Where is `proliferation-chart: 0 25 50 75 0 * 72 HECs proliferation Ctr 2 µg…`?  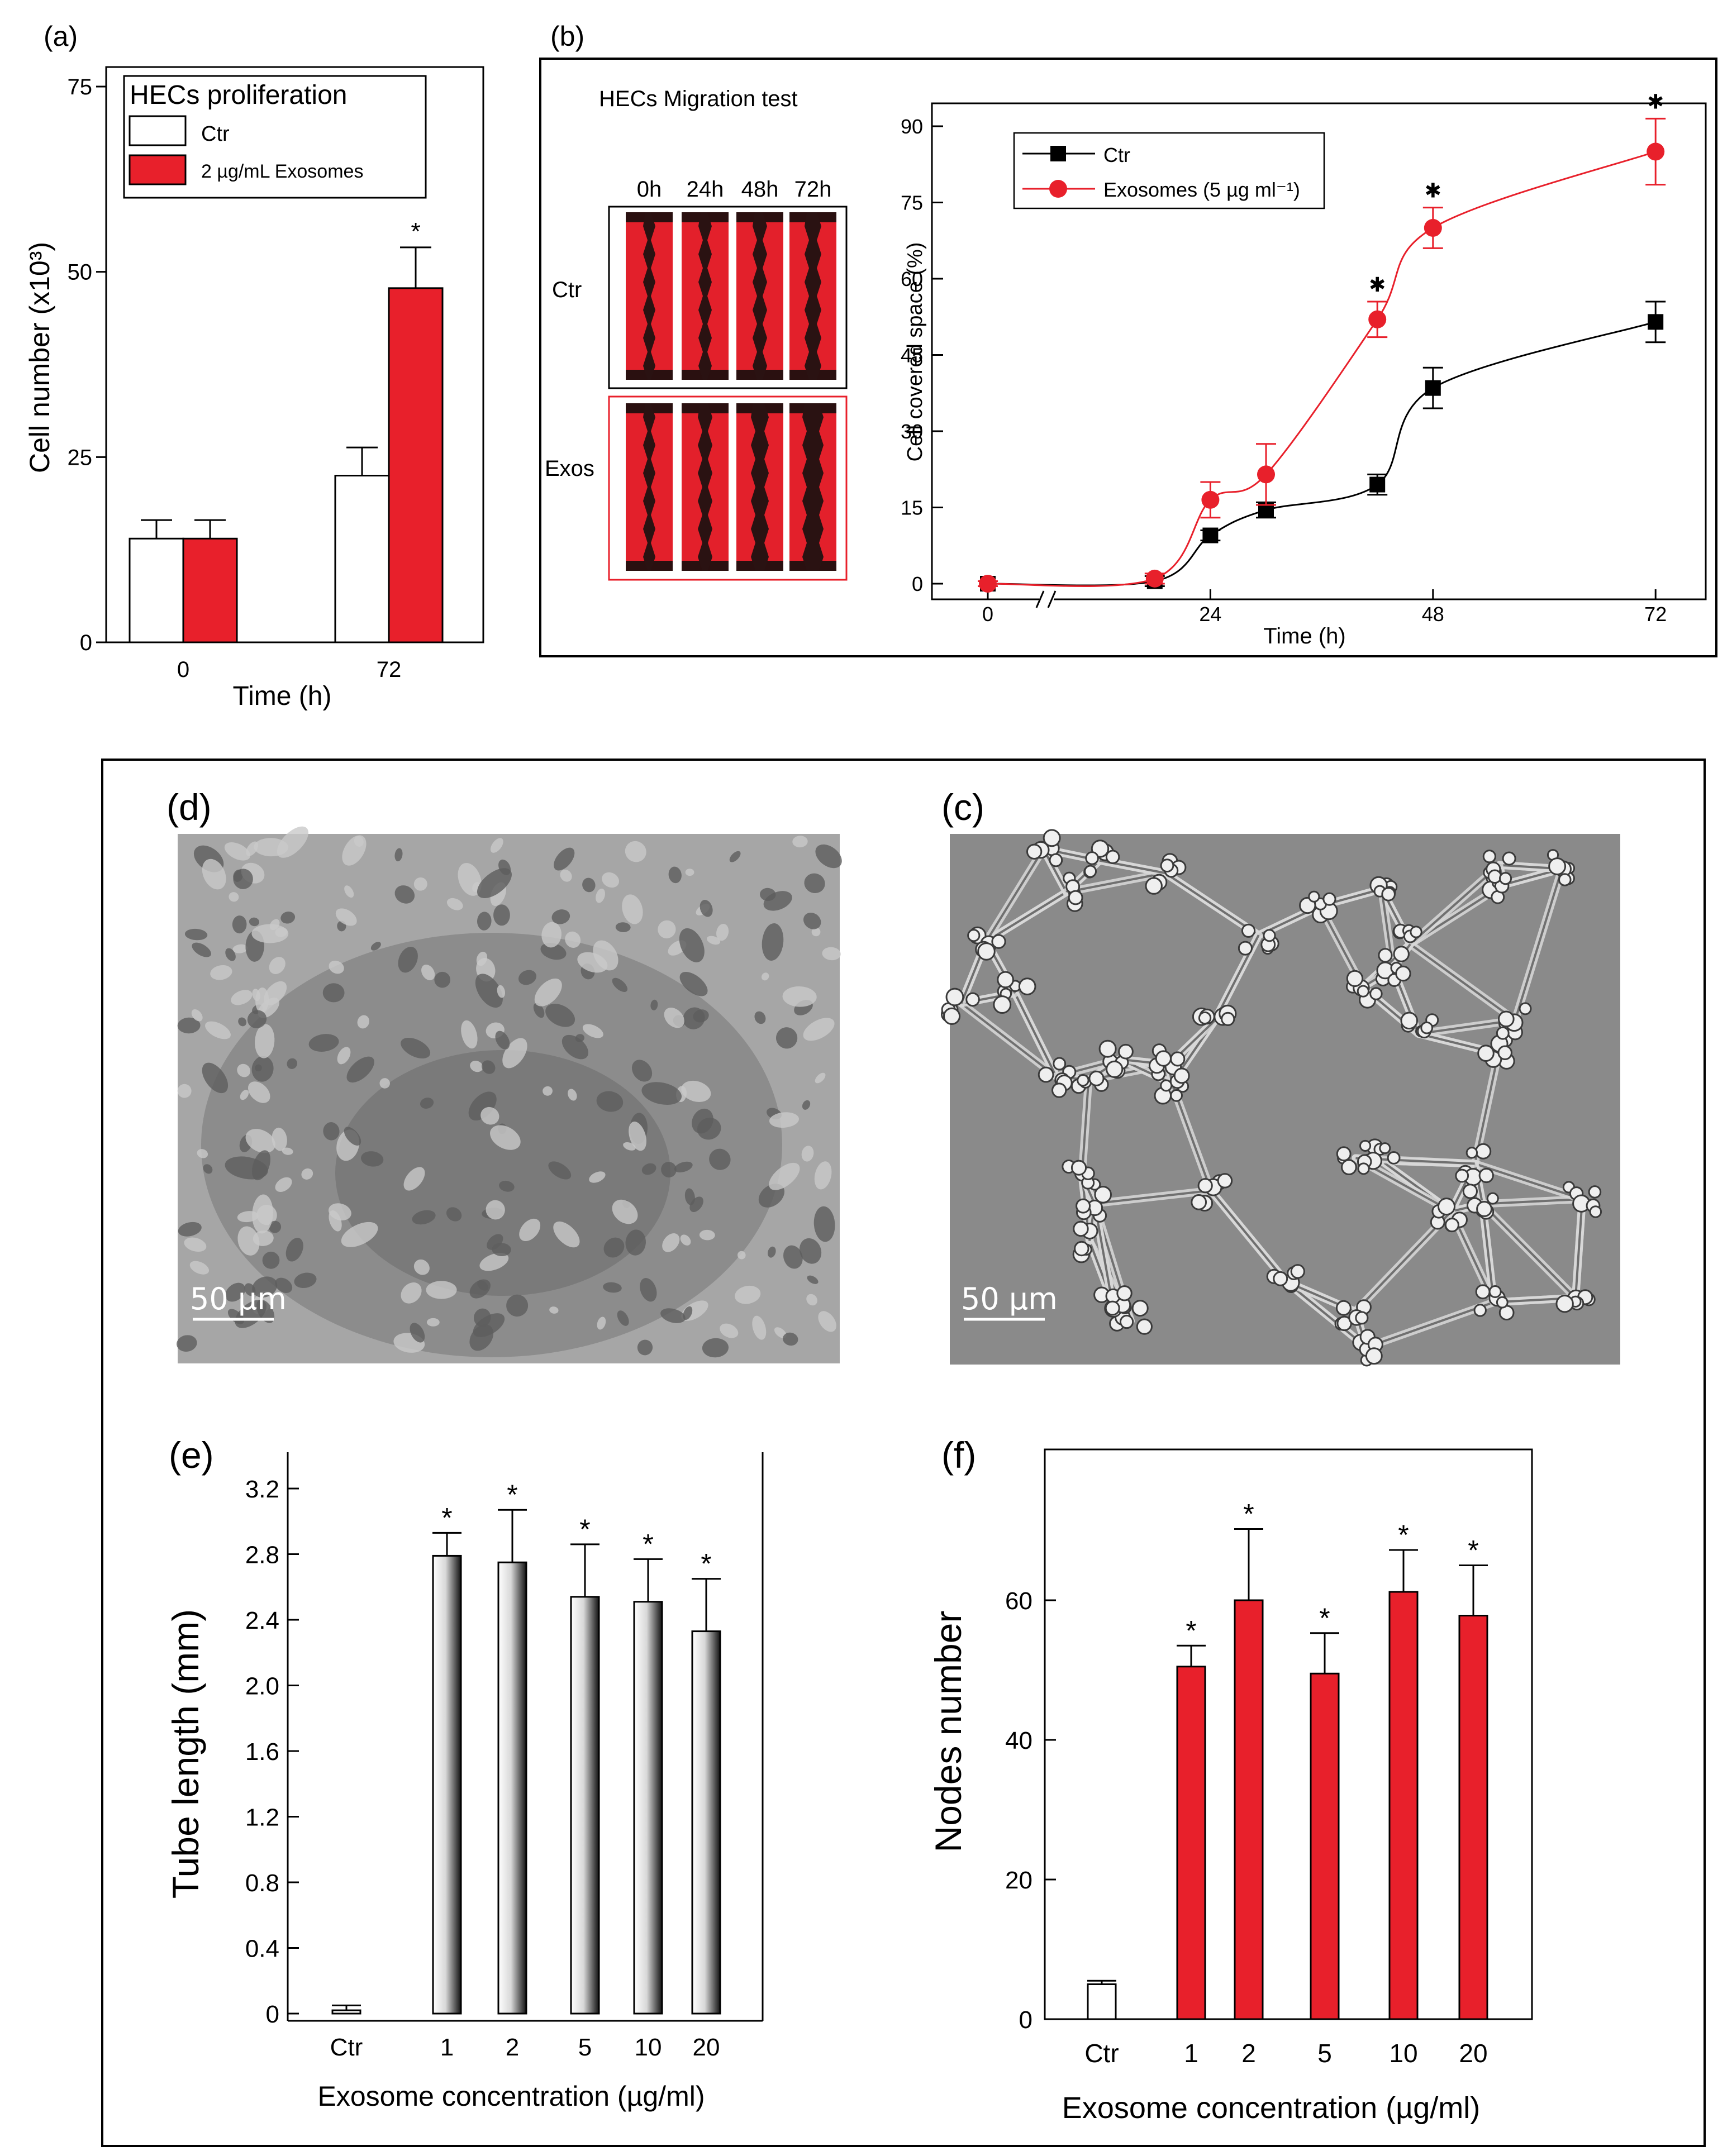 proliferation-chart: 0 25 50 75 0 * 72 HECs proliferation Ctr 2 µg… is located at coordinates (254, 389).